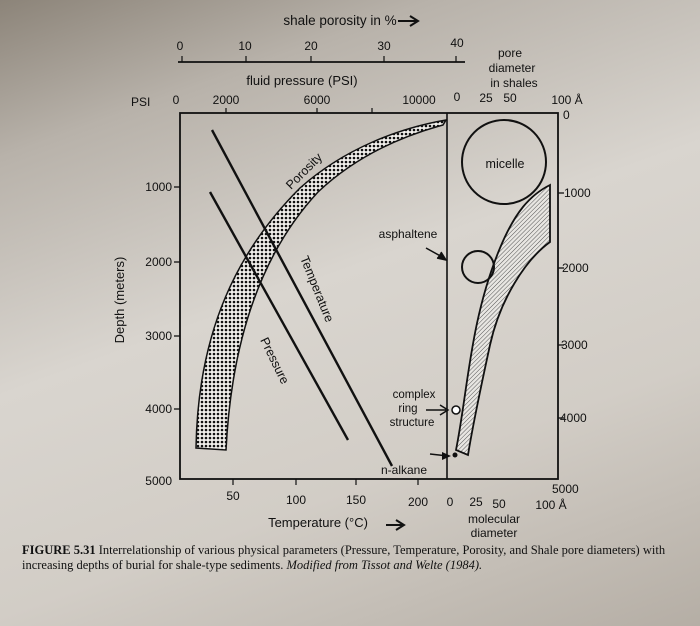  Describe the element at coordinates (158, 187) in the screenshot. I see `depth-tick-1000: 1000` at that location.